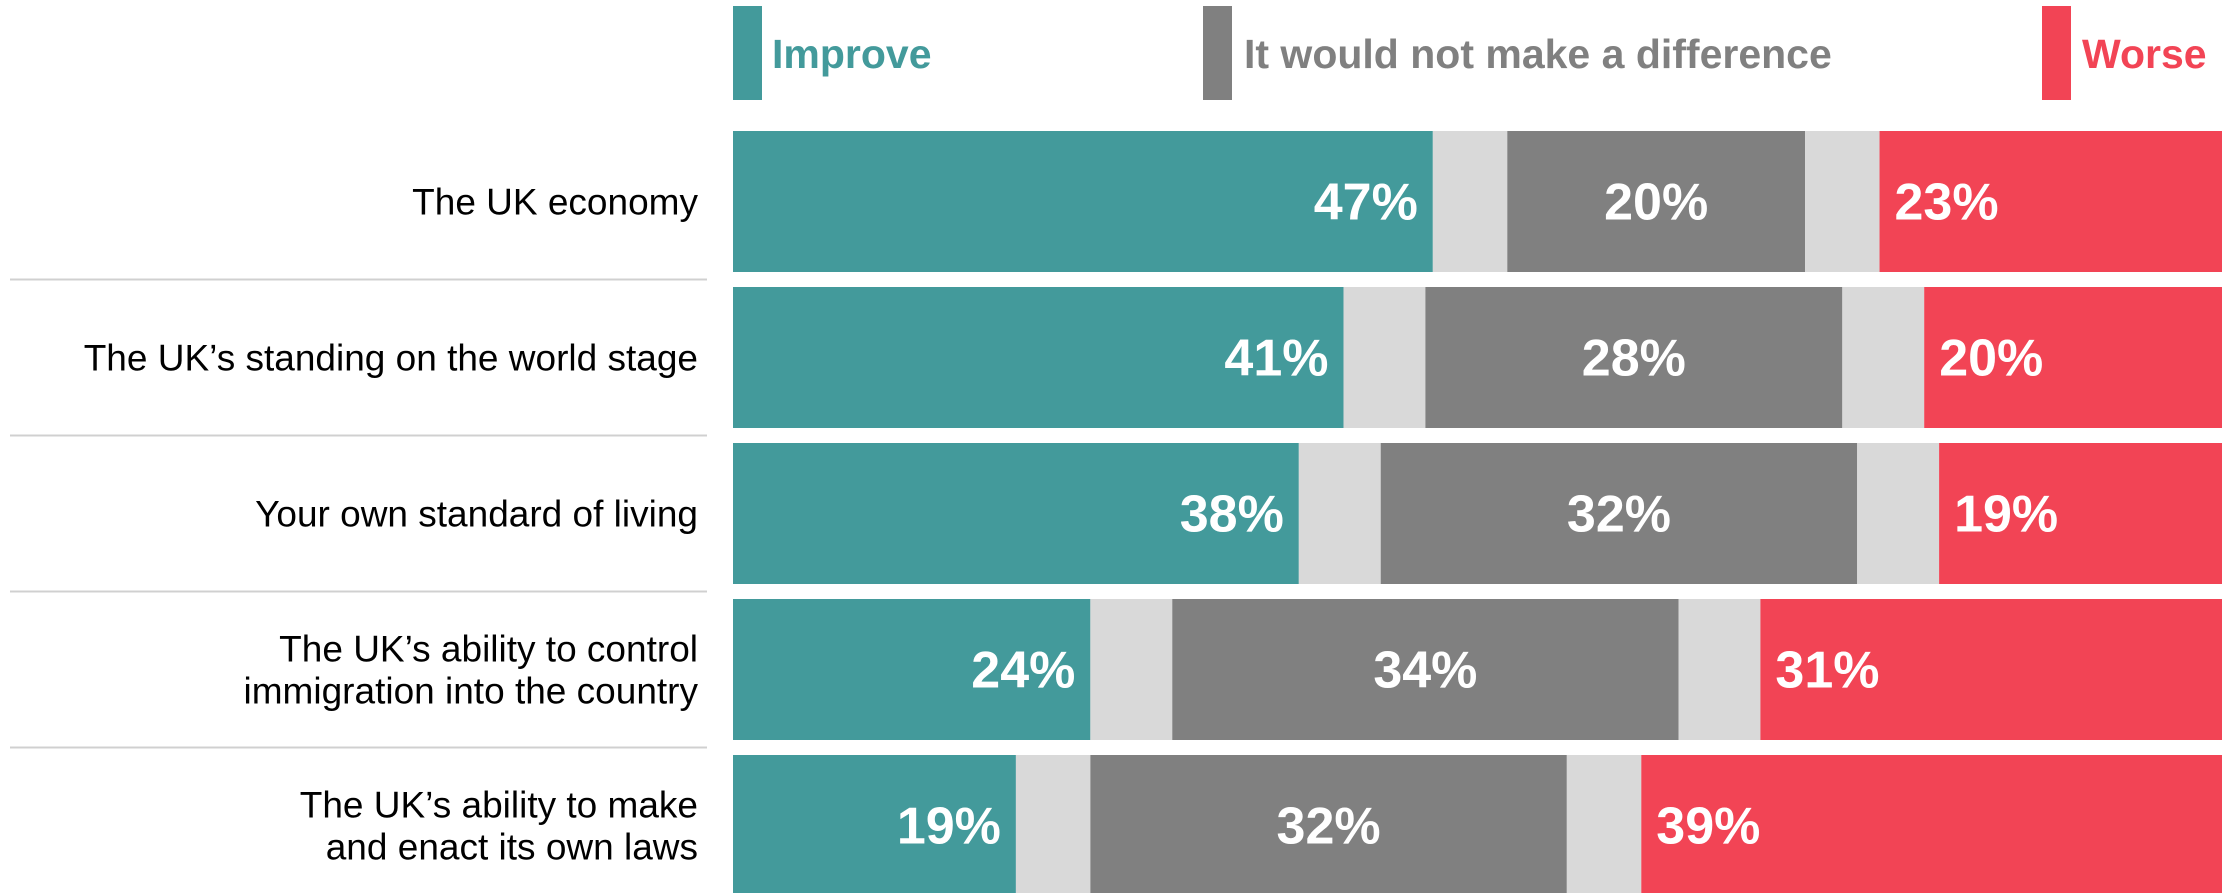  Describe the element at coordinates (1217, 53) in the screenshot. I see `legend-swatch-it-would-not-make-a-difference` at that location.